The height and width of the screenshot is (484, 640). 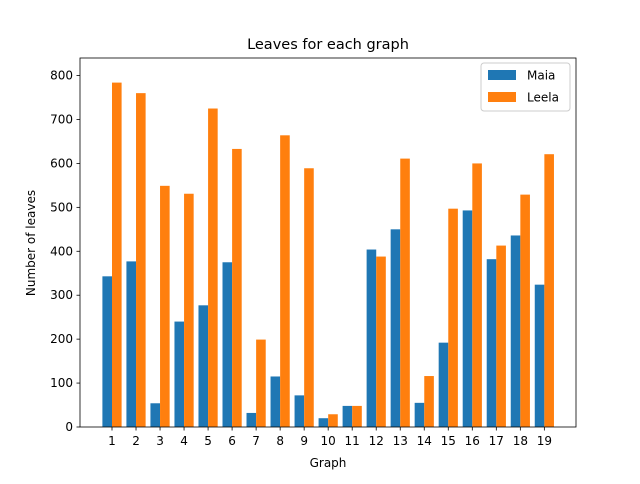 What do you see at coordinates (543, 98) in the screenshot?
I see `legend-label-leela: Leela` at bounding box center [543, 98].